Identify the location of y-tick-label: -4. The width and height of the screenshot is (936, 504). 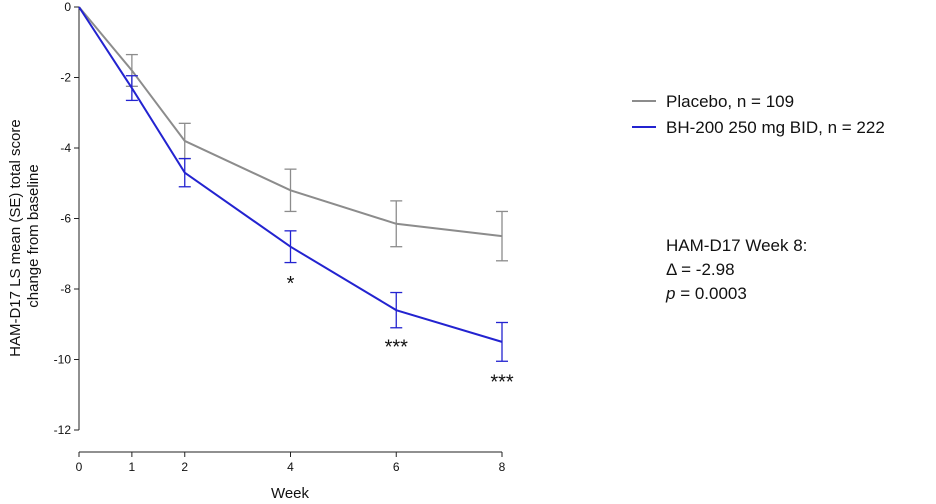
(65, 148).